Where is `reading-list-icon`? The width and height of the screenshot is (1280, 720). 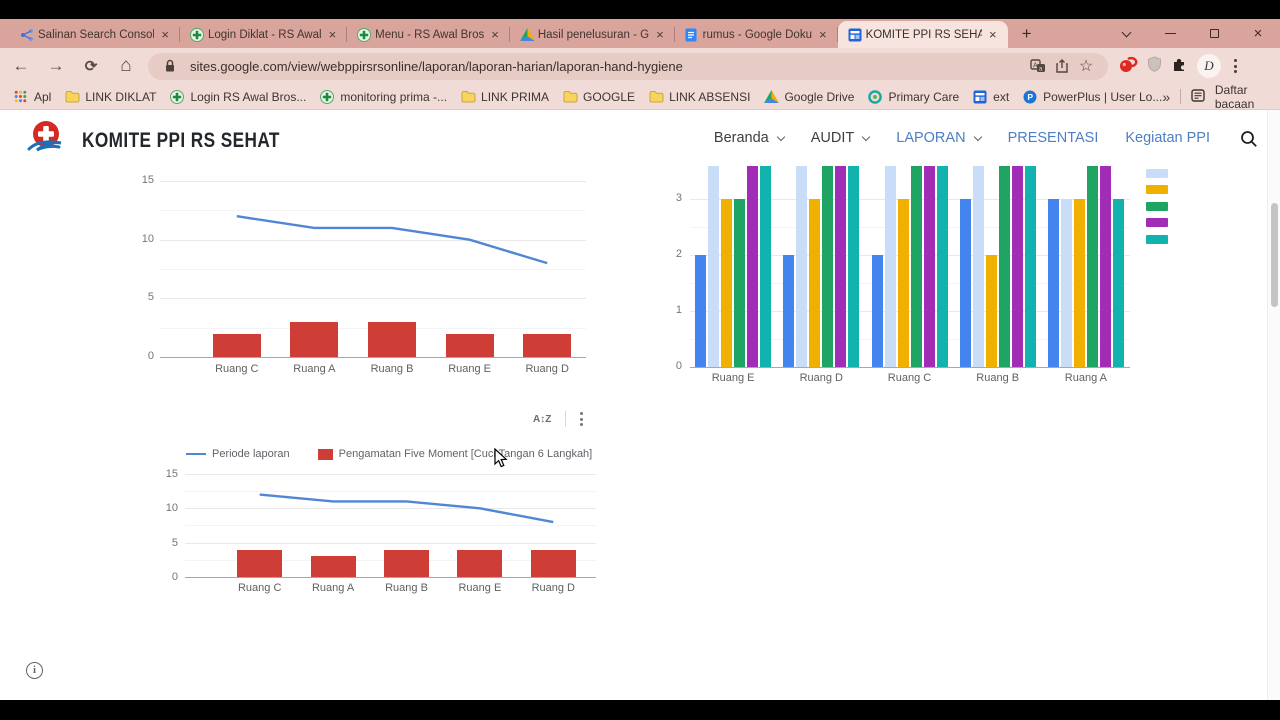 reading-list-icon is located at coordinates (1198, 96).